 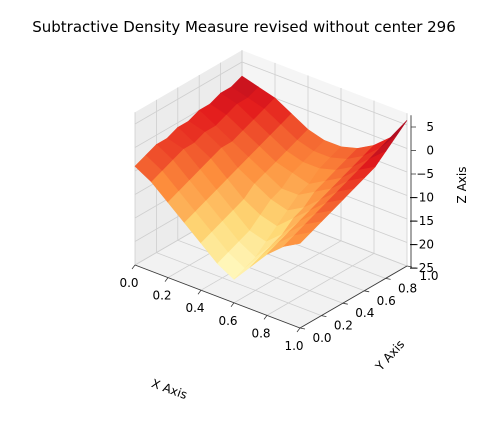 What do you see at coordinates (421, 245) in the screenshot?
I see `z-tick-label: −20` at bounding box center [421, 245].